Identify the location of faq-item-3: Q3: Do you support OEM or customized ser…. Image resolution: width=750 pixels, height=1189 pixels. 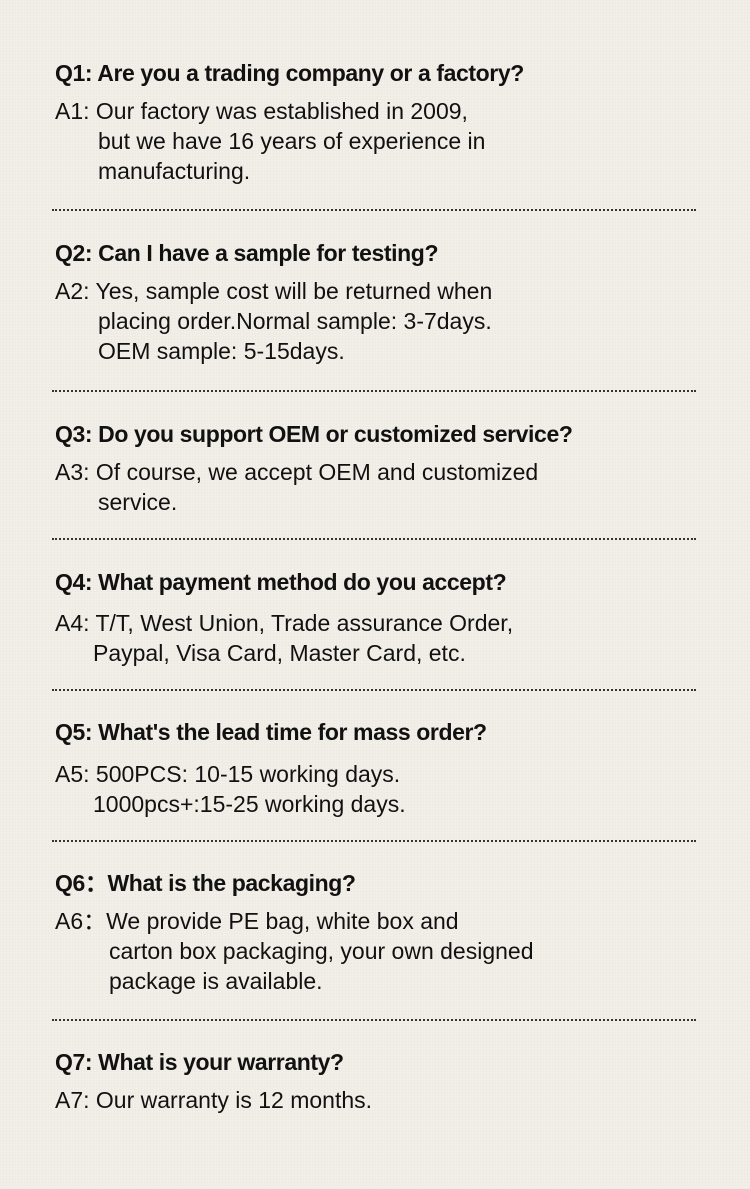
(380, 468).